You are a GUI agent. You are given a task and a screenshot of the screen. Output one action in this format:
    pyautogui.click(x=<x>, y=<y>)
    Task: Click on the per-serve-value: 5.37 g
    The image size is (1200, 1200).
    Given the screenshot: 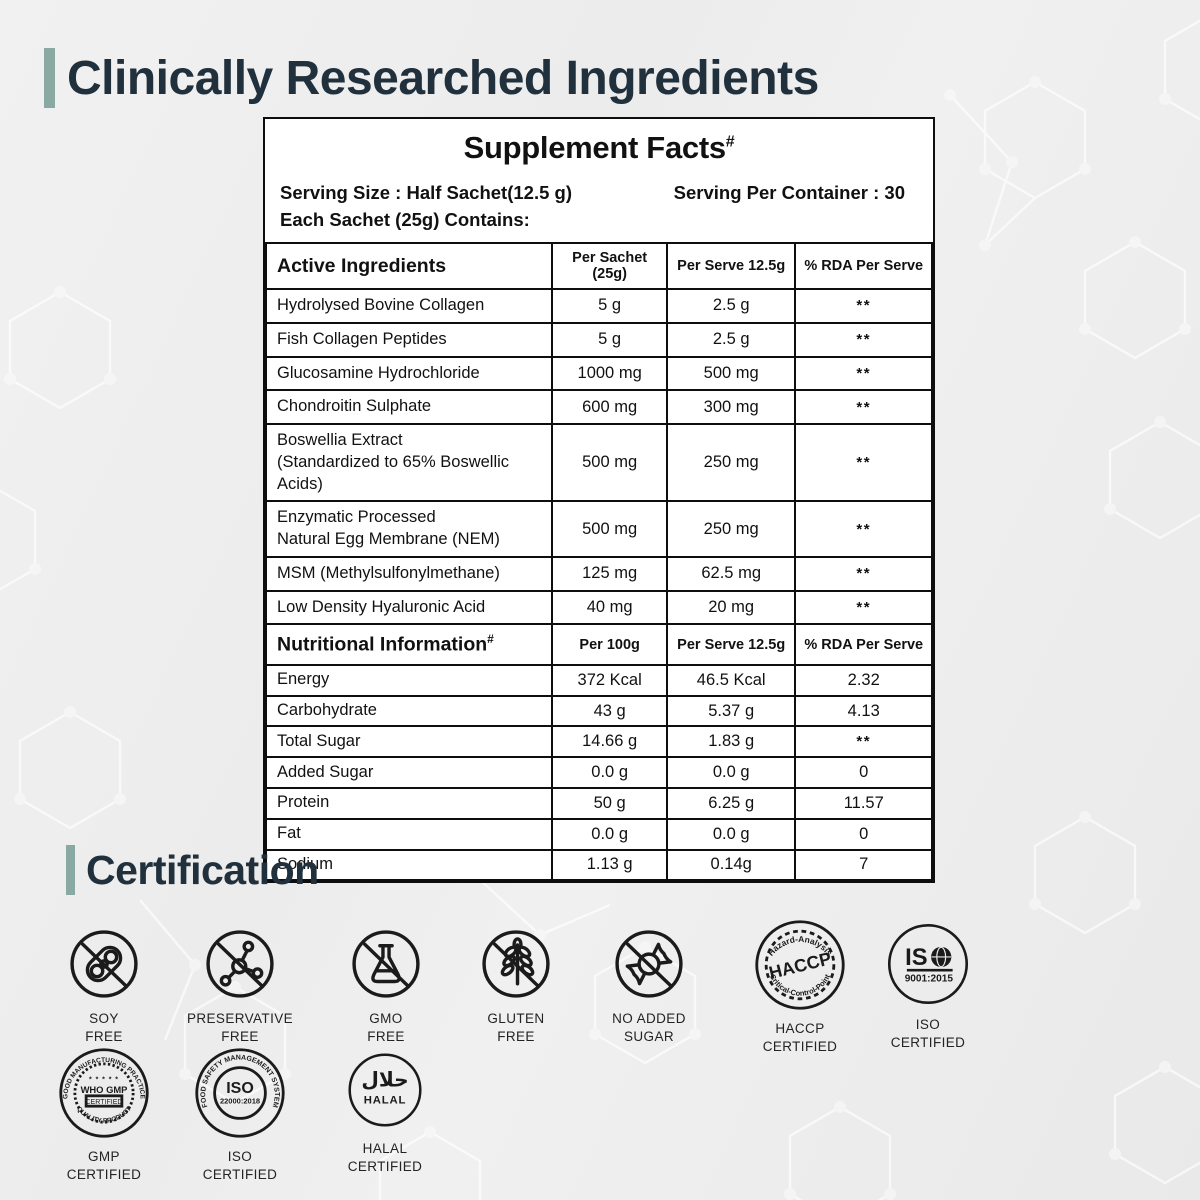 What is the action you would take?
    pyautogui.click(x=731, y=711)
    